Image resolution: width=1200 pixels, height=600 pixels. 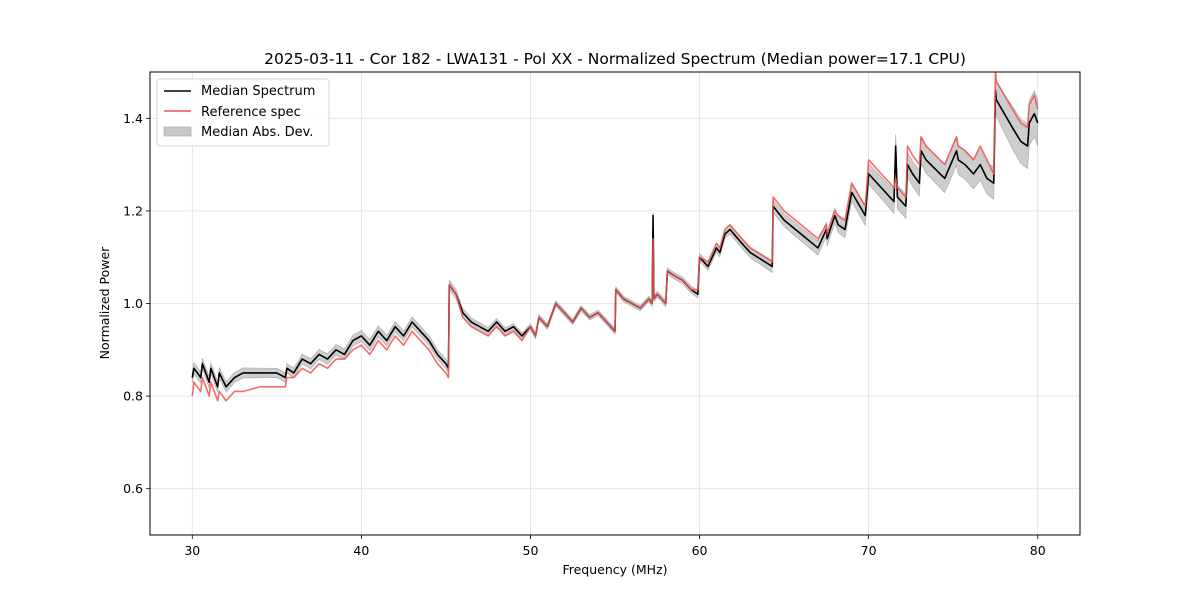 What do you see at coordinates (361, 550) in the screenshot?
I see `x-tick-label: 40` at bounding box center [361, 550].